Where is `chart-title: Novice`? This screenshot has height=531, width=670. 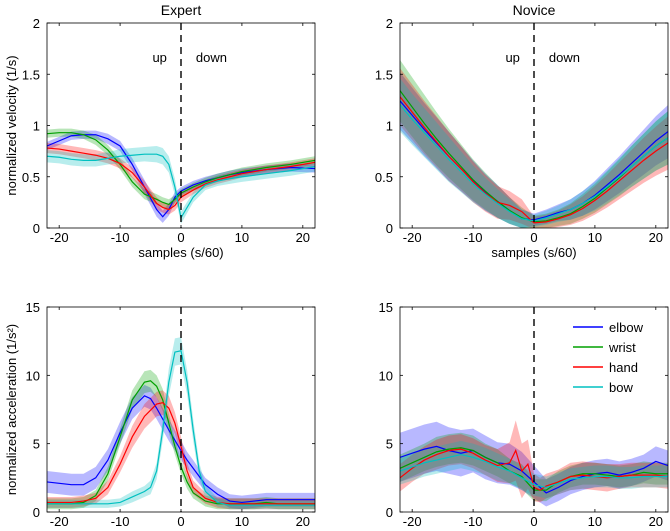 chart-title: Novice is located at coordinates (534, 10).